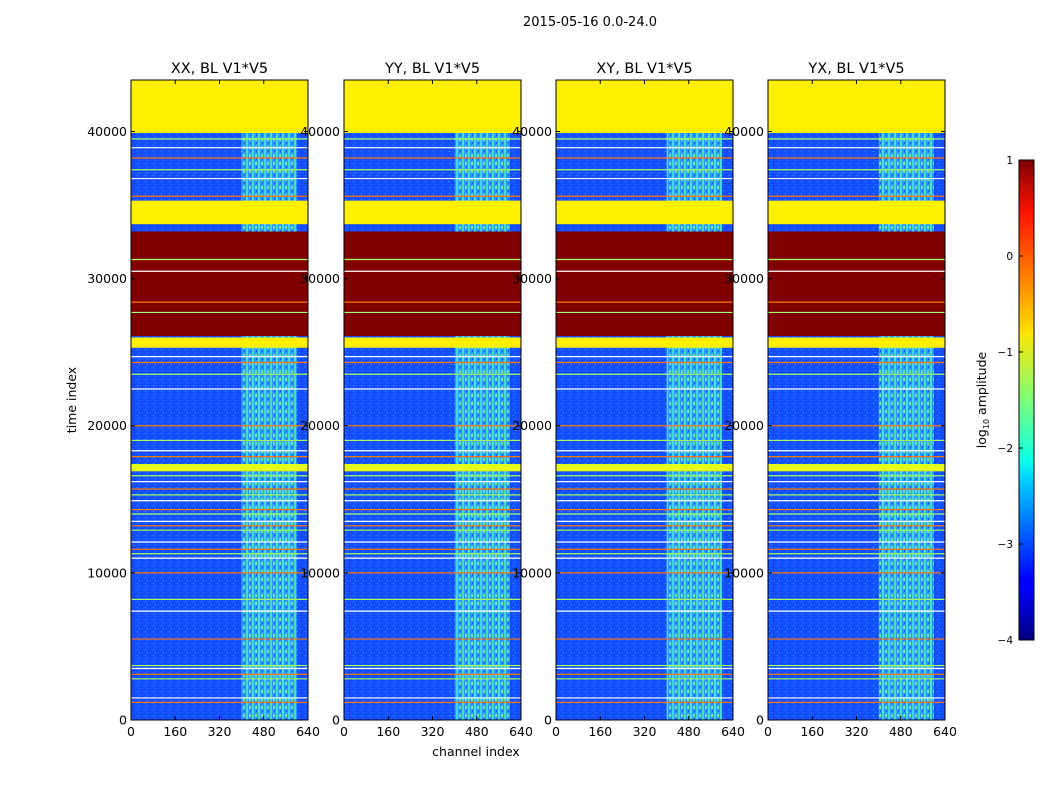  What do you see at coordinates (1026, 400) in the screenshot?
I see `colorbar-gradient` at bounding box center [1026, 400].